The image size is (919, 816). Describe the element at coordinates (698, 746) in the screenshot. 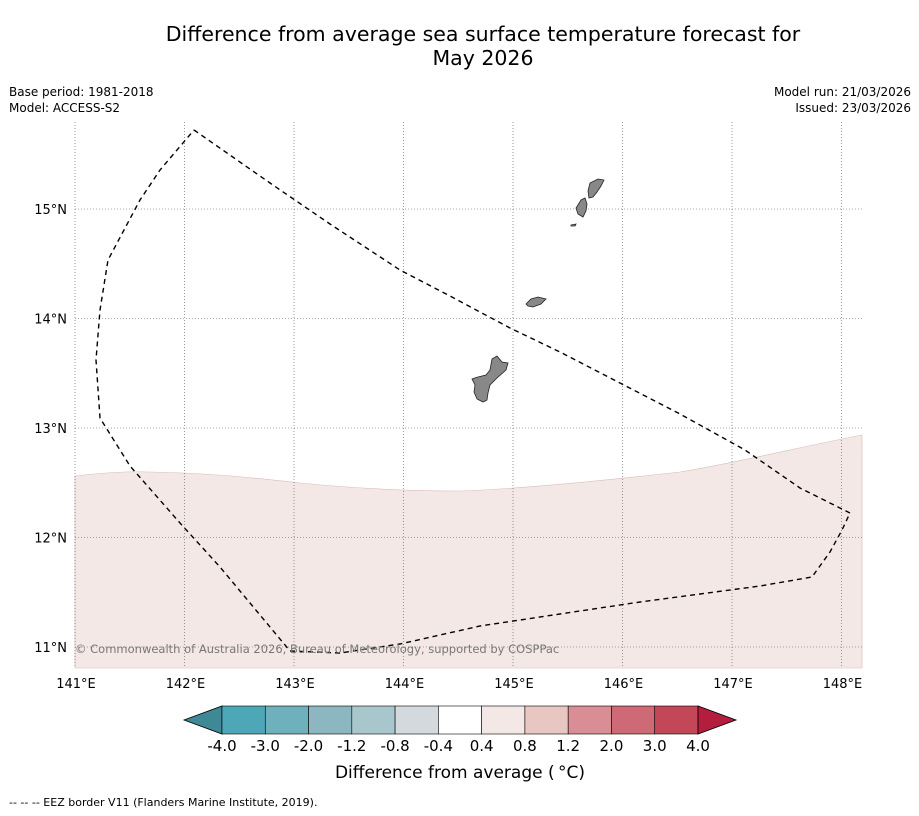

I see `colorbar-tick-label: 4.0` at that location.